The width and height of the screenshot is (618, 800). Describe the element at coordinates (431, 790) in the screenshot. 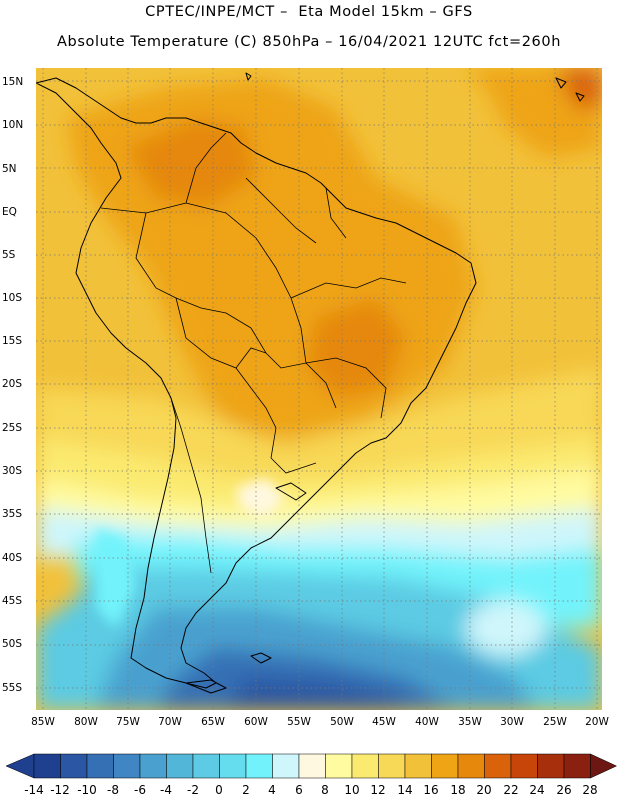

I see `colorbar-label: 16` at that location.